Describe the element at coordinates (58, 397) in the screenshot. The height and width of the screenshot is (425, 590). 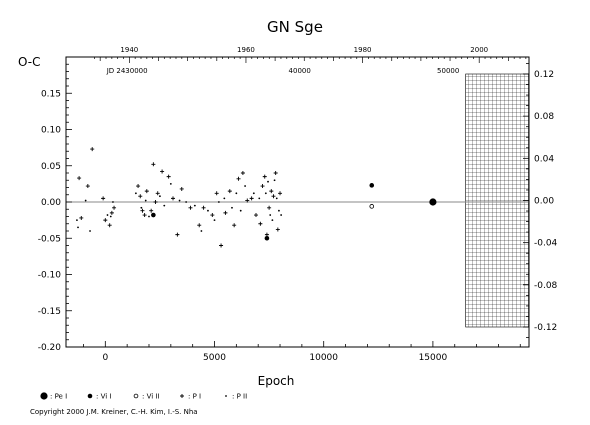
I see `legend-label: : Pe I` at that location.